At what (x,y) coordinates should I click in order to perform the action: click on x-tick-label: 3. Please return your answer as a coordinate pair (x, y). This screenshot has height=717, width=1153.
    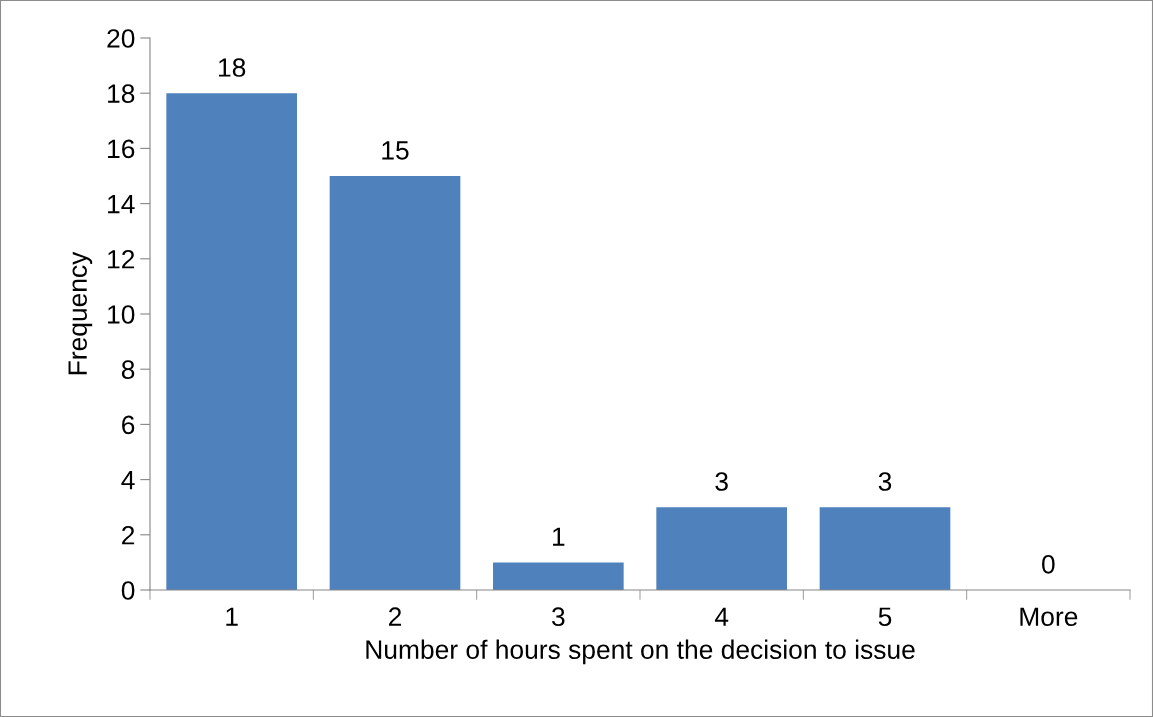
    Looking at the image, I should click on (558, 617).